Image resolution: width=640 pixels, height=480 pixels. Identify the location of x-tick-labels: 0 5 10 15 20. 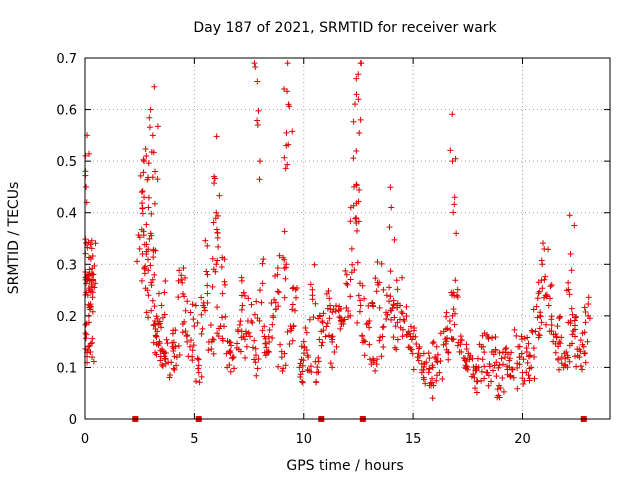
(306, 439).